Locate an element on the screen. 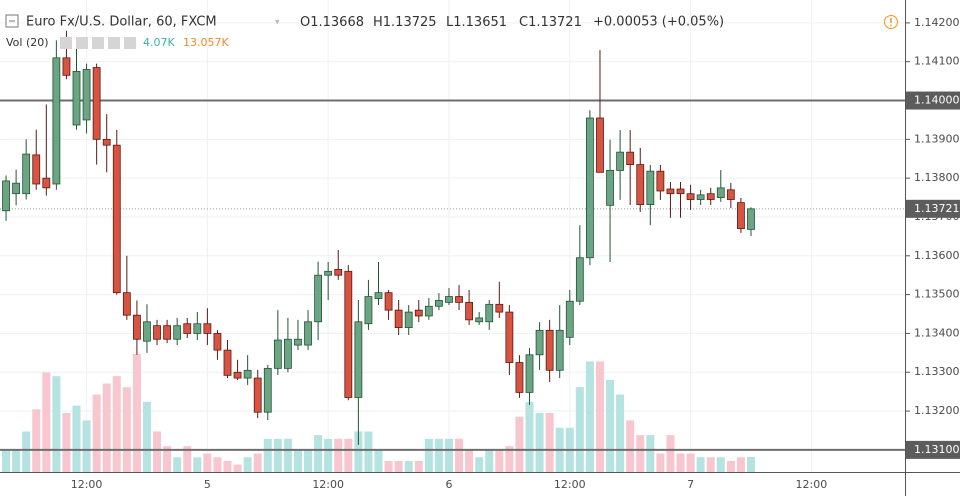 Image resolution: width=960 pixels, height=496 pixels. y-tick-label: 1.13600 is located at coordinates (937, 255).